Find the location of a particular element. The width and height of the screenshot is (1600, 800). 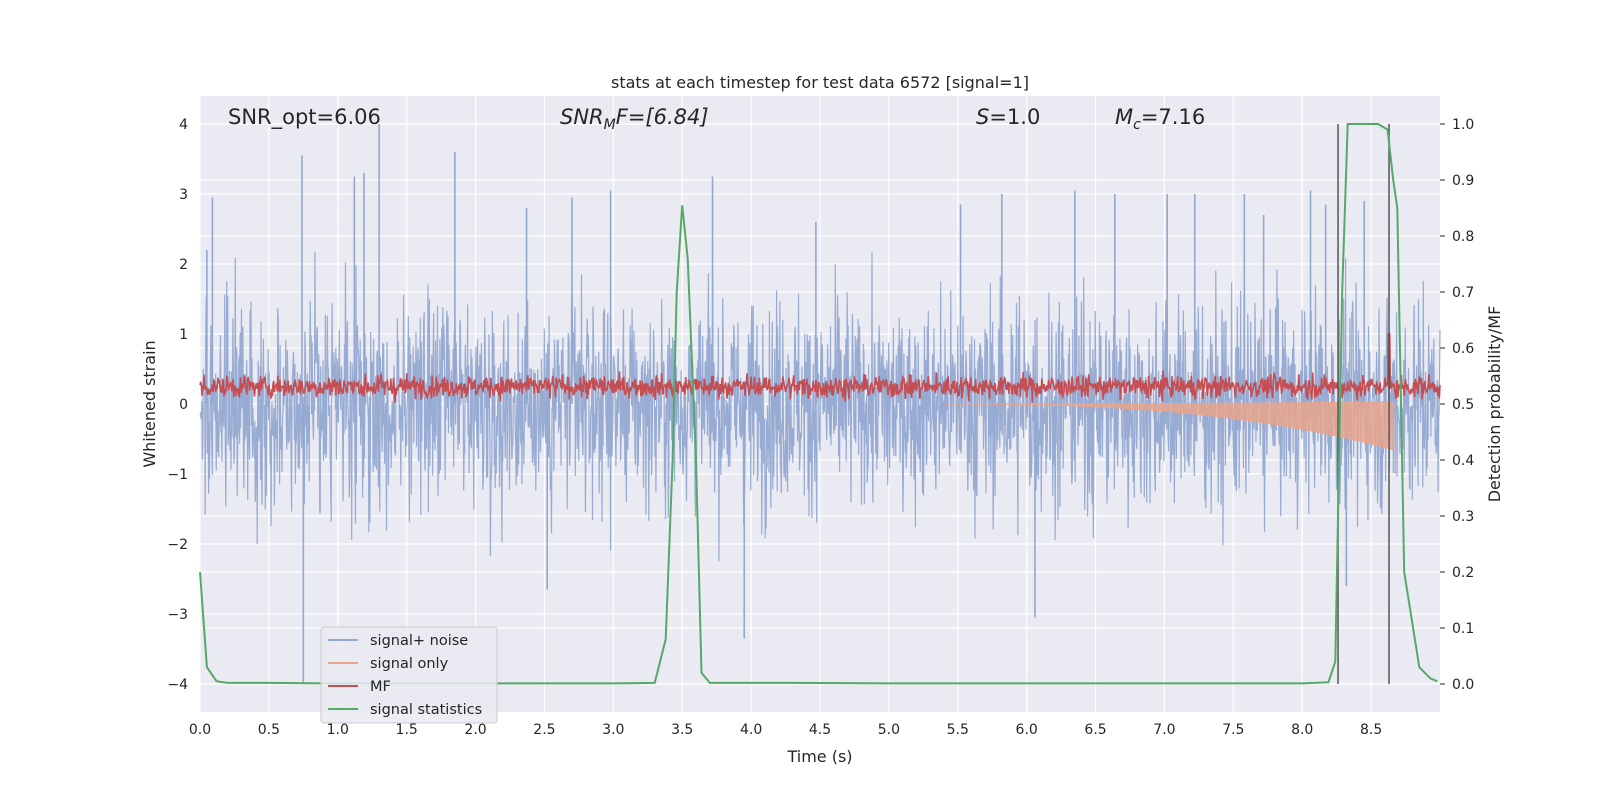

x-tick-label: 7.0 is located at coordinates (1164, 730).